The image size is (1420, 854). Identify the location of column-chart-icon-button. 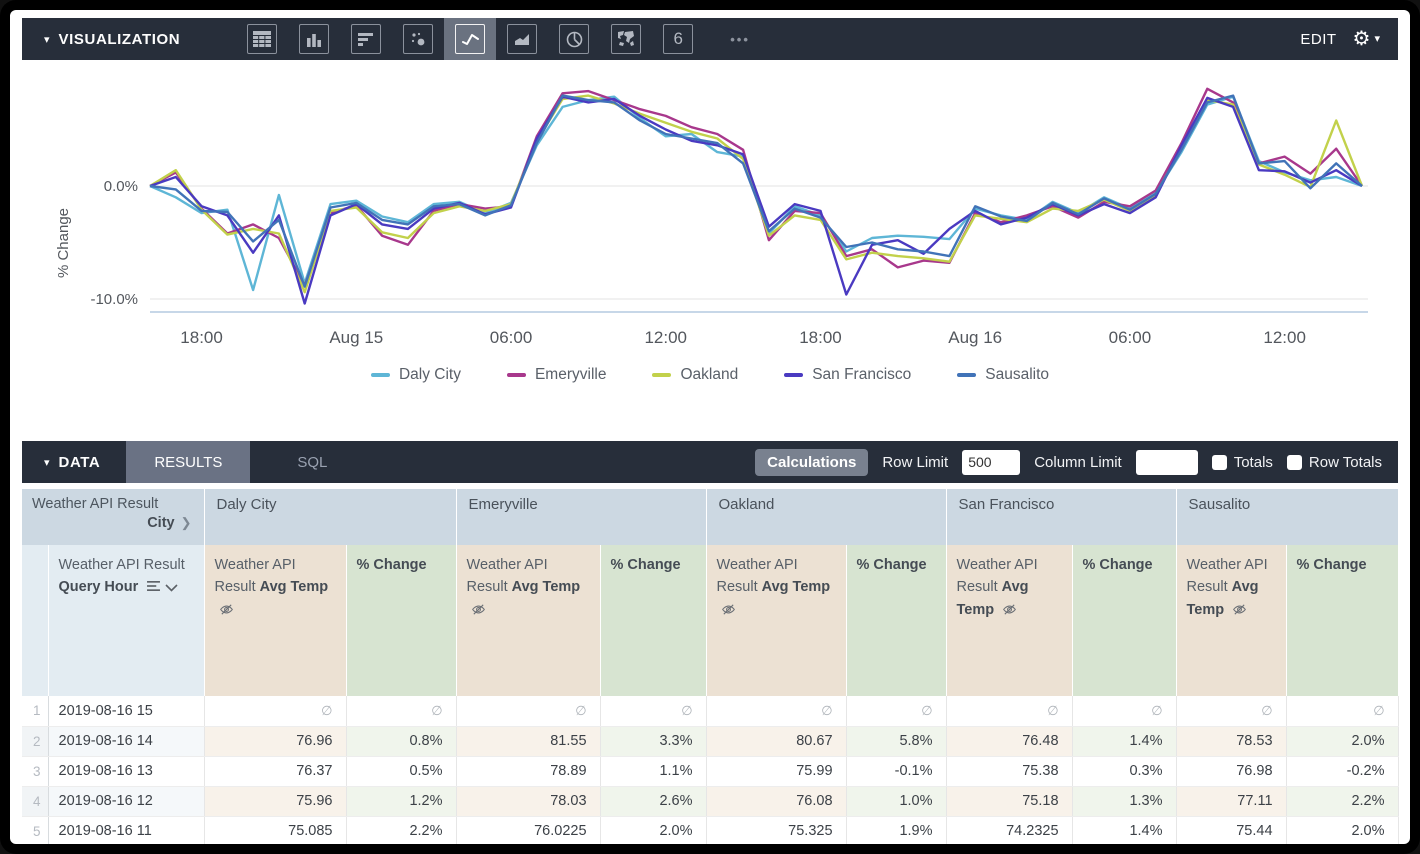
(314, 39).